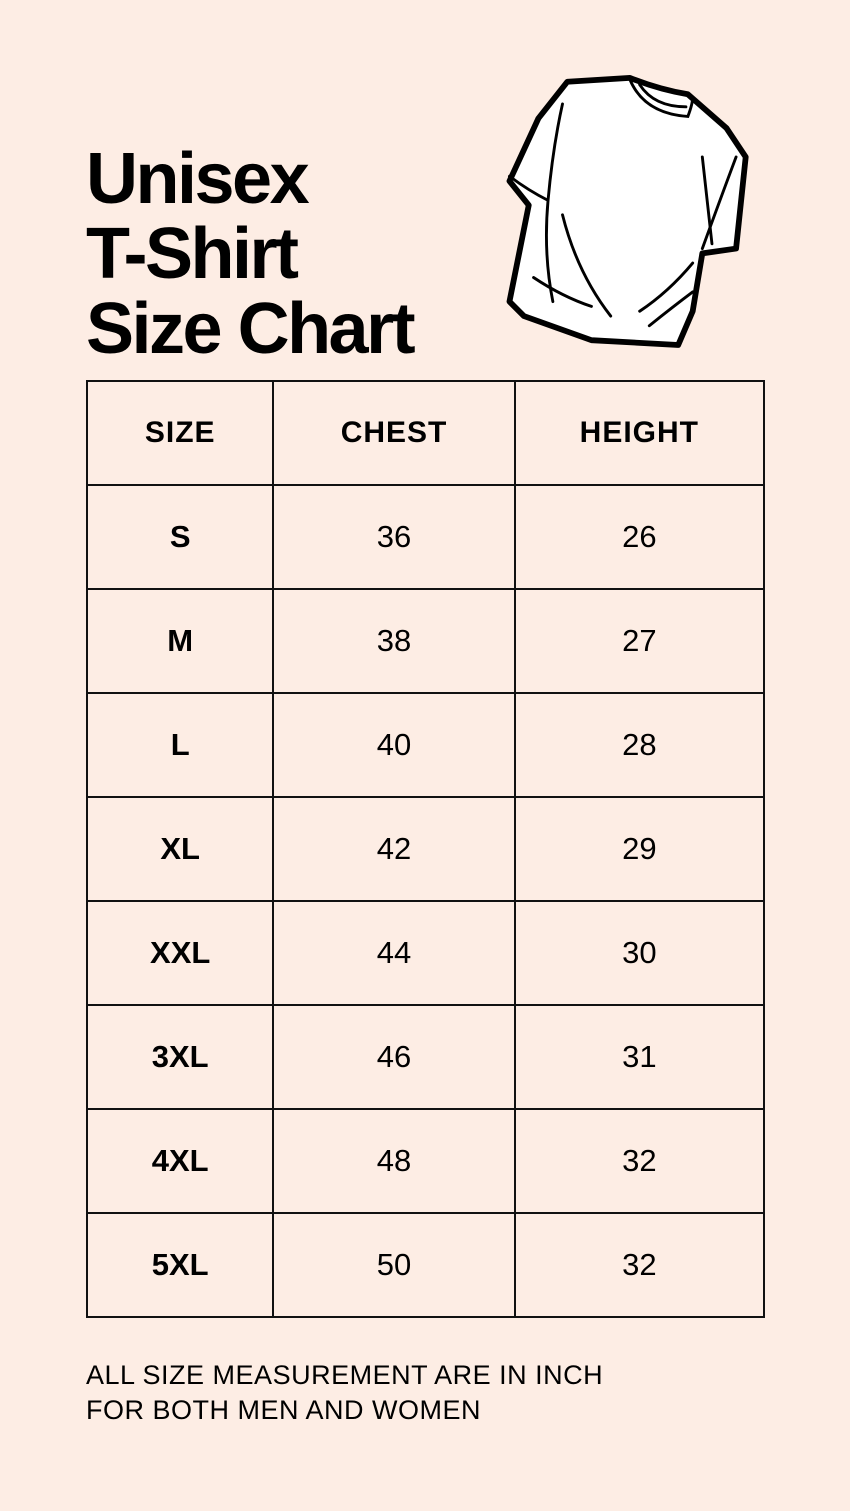  I want to click on size-cell: 3XL, so click(180, 1057).